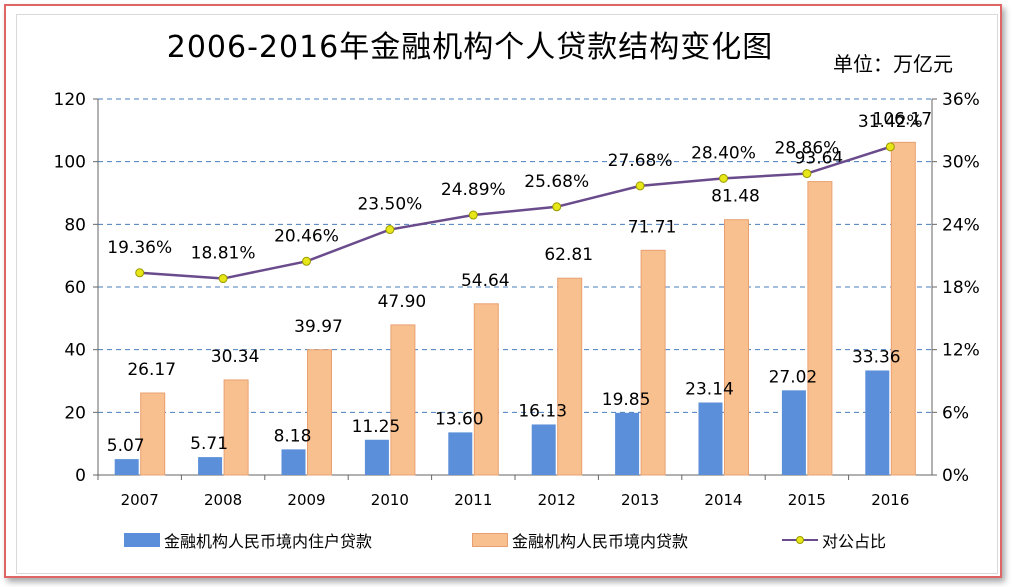 This screenshot has width=1012, height=587. What do you see at coordinates (376, 427) in the screenshot?
I see `bar-label-household-loans: 11.25` at bounding box center [376, 427].